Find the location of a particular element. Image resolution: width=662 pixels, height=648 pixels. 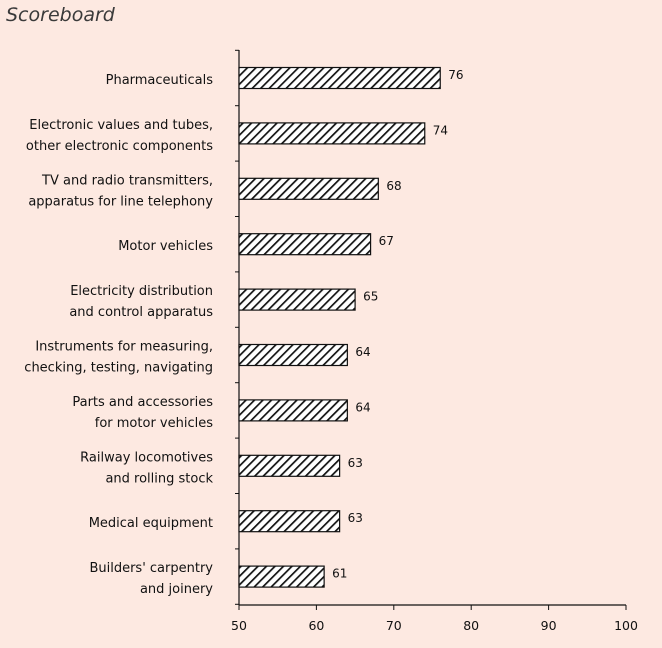

bar-value-label: 76 is located at coordinates (455, 75).